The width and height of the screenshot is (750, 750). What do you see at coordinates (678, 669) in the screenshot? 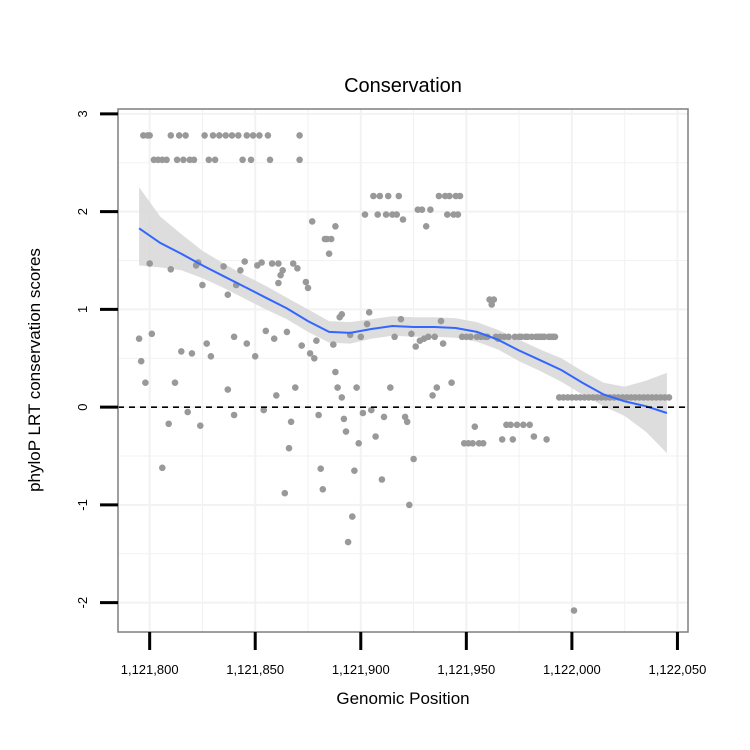
I see `x-tick-label: 1,122,050` at bounding box center [678, 669].